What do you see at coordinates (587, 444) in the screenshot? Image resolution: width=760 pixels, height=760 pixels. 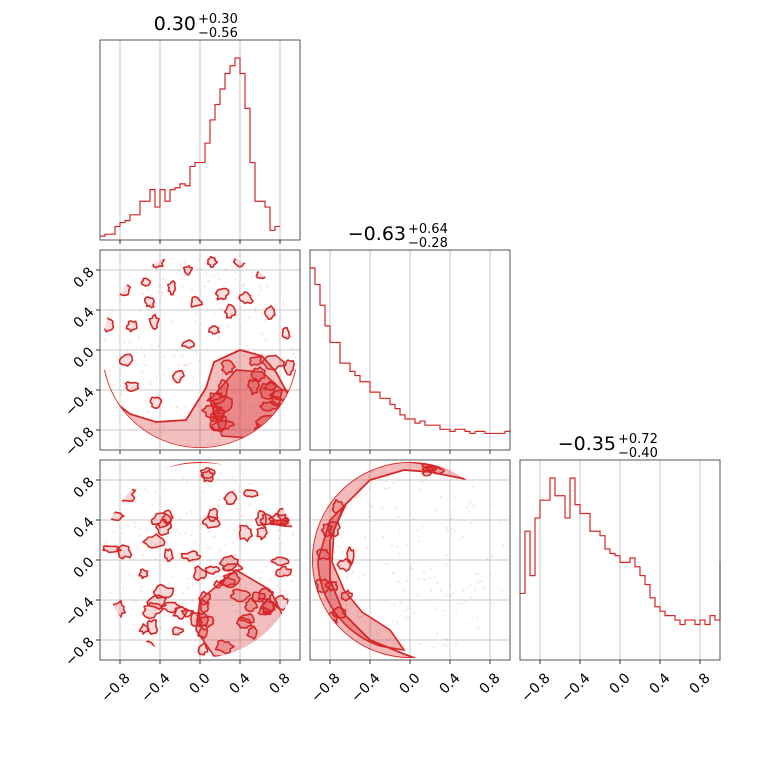 I see `title-value: −0.35` at bounding box center [587, 444].